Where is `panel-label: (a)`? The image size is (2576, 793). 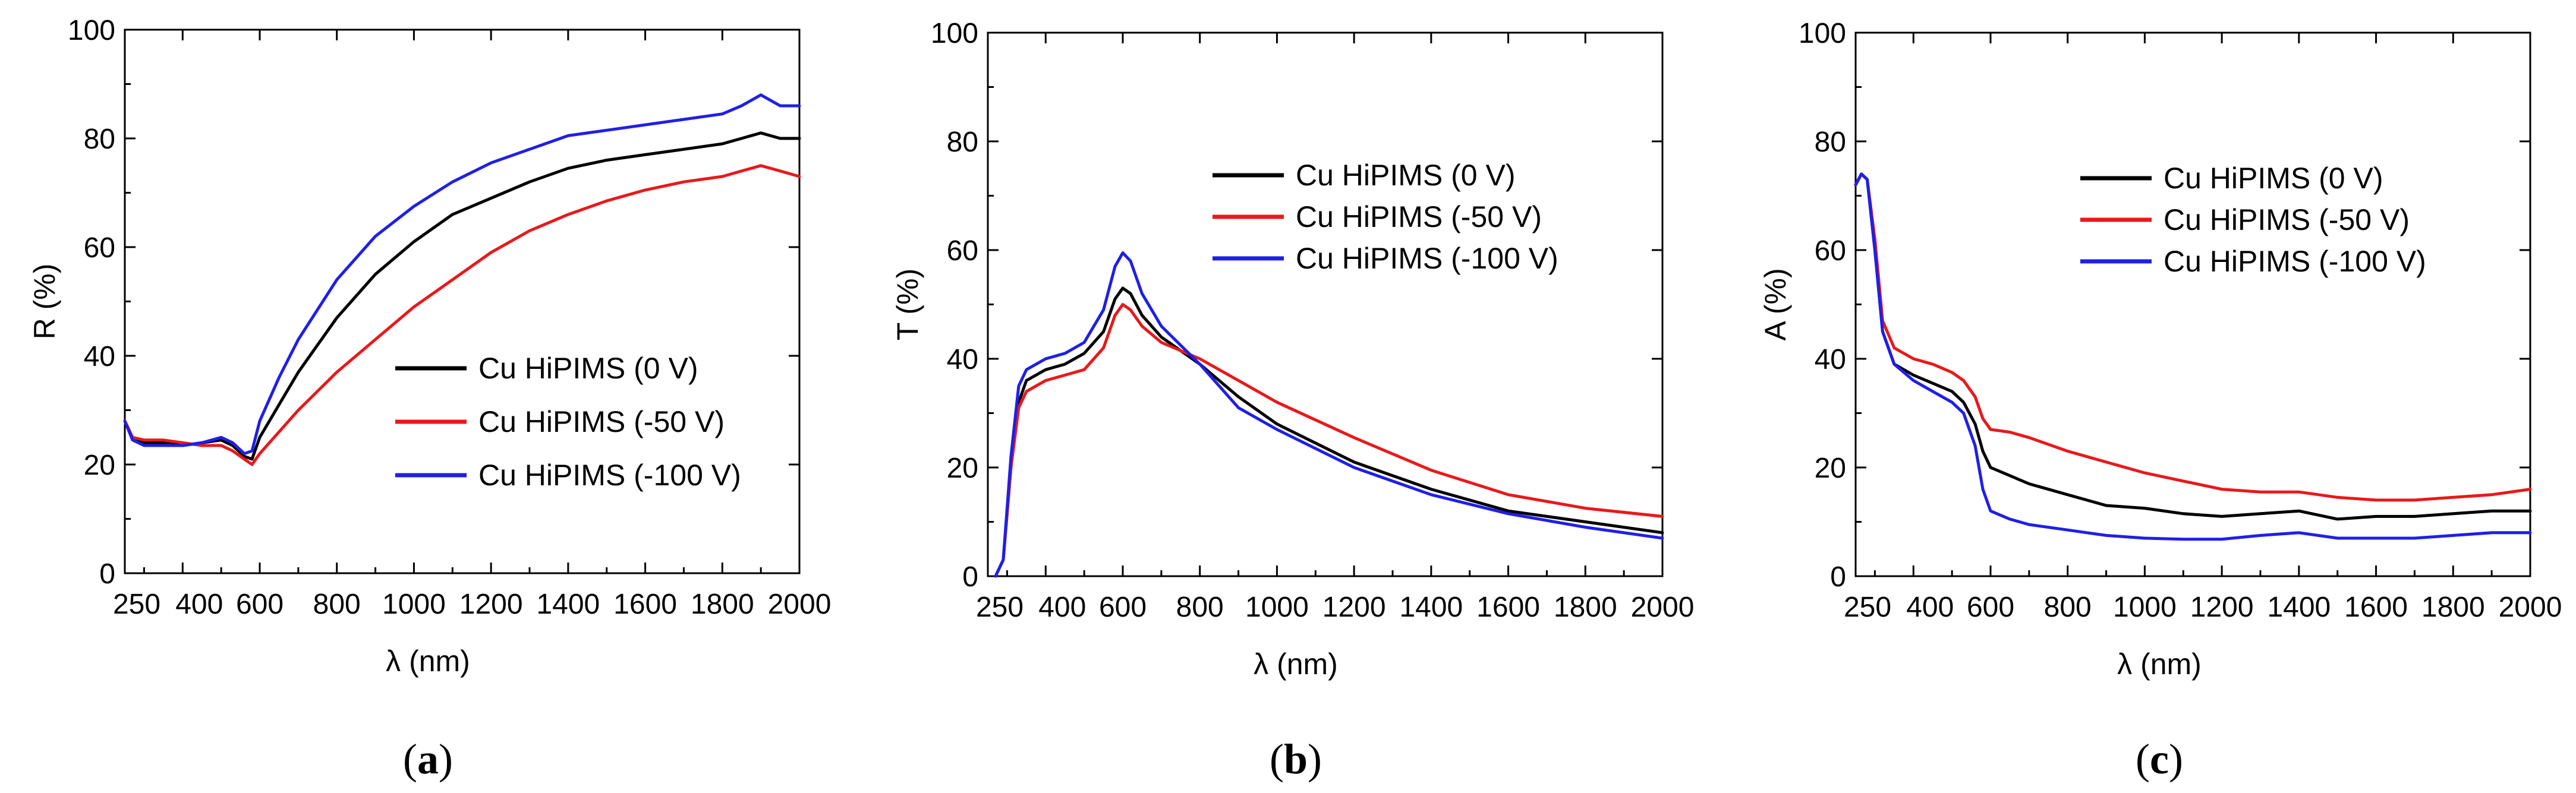 panel-label: (a) is located at coordinates (428, 759).